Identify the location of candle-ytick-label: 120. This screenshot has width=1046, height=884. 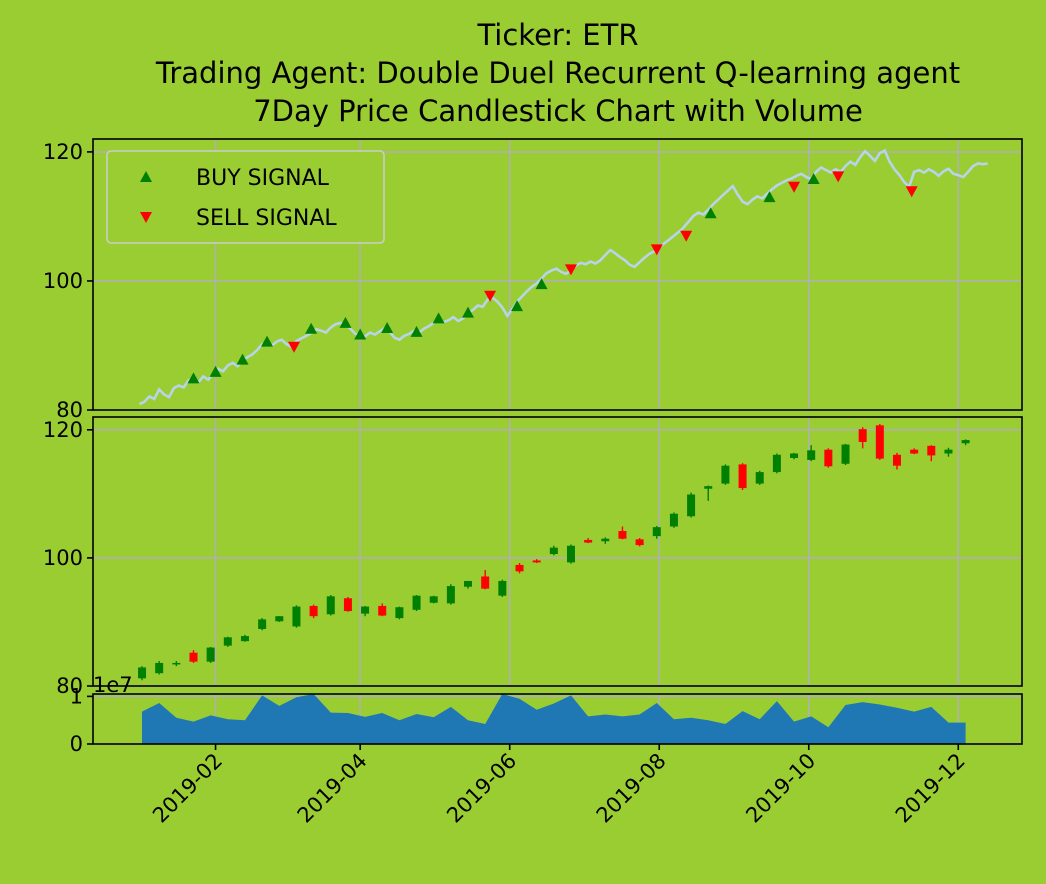
(63, 430).